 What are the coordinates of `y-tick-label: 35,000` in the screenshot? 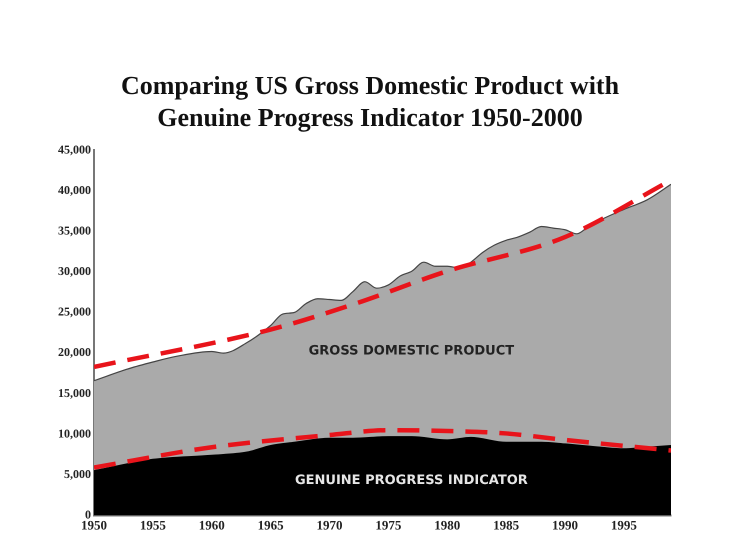 It's located at (74, 230).